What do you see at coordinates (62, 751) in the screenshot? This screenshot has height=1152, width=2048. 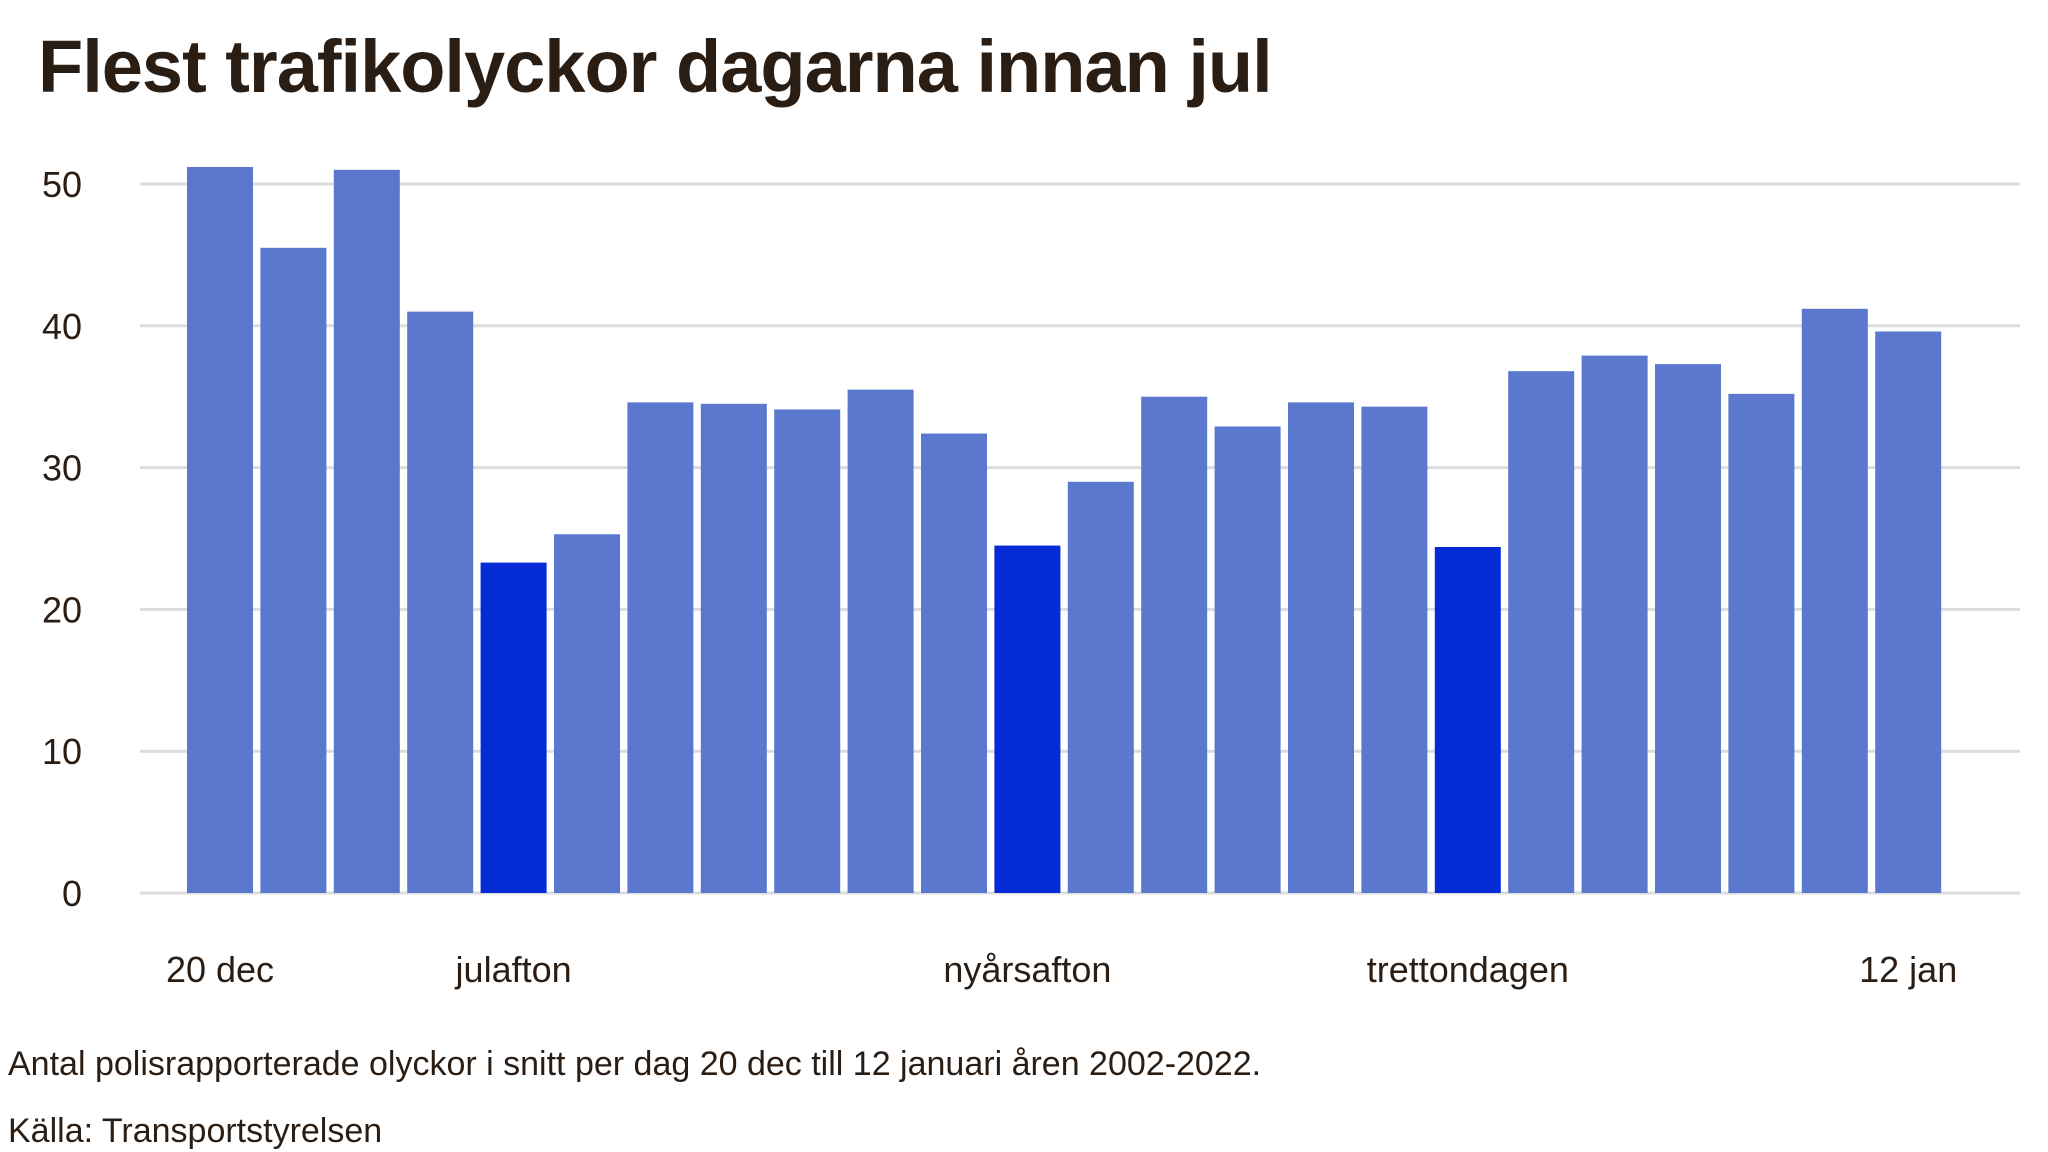 I see `y-tick-label: 10` at bounding box center [62, 751].